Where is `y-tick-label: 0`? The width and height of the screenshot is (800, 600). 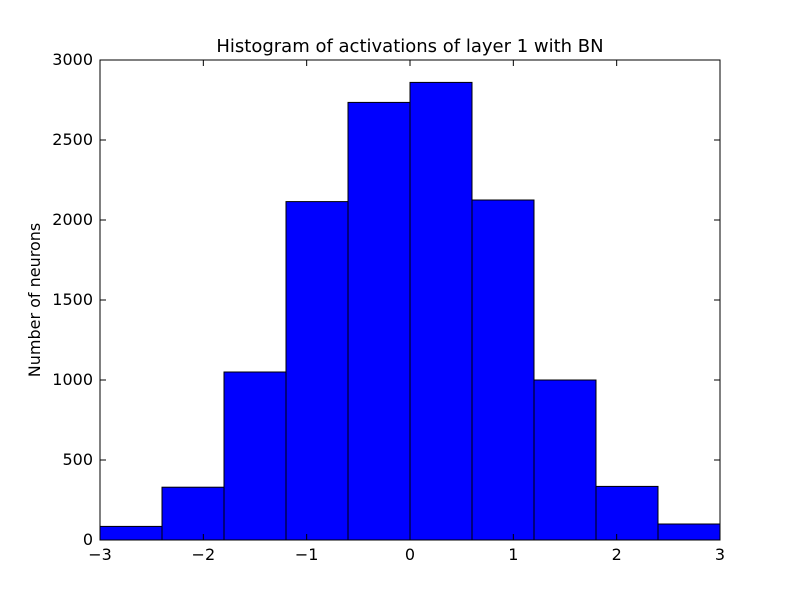 y-tick-label: 0 is located at coordinates (88, 539).